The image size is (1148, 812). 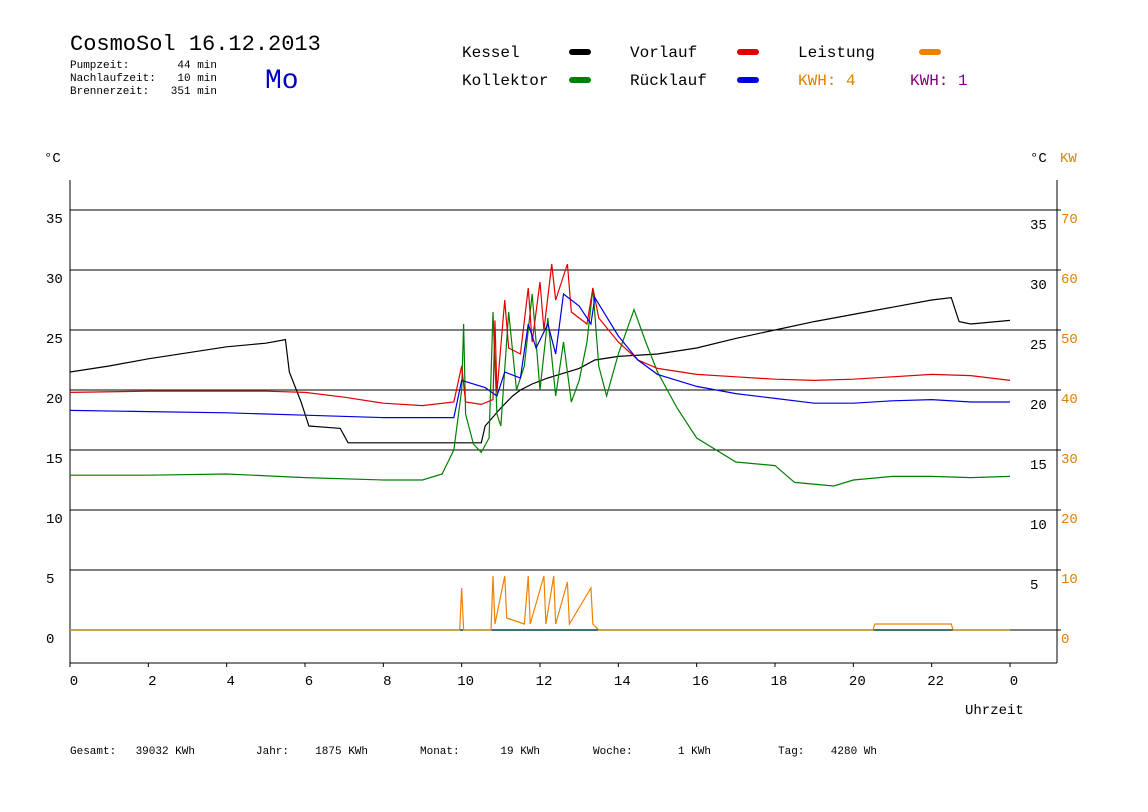 I want to click on x-tick-label: 10, so click(x=465, y=682).